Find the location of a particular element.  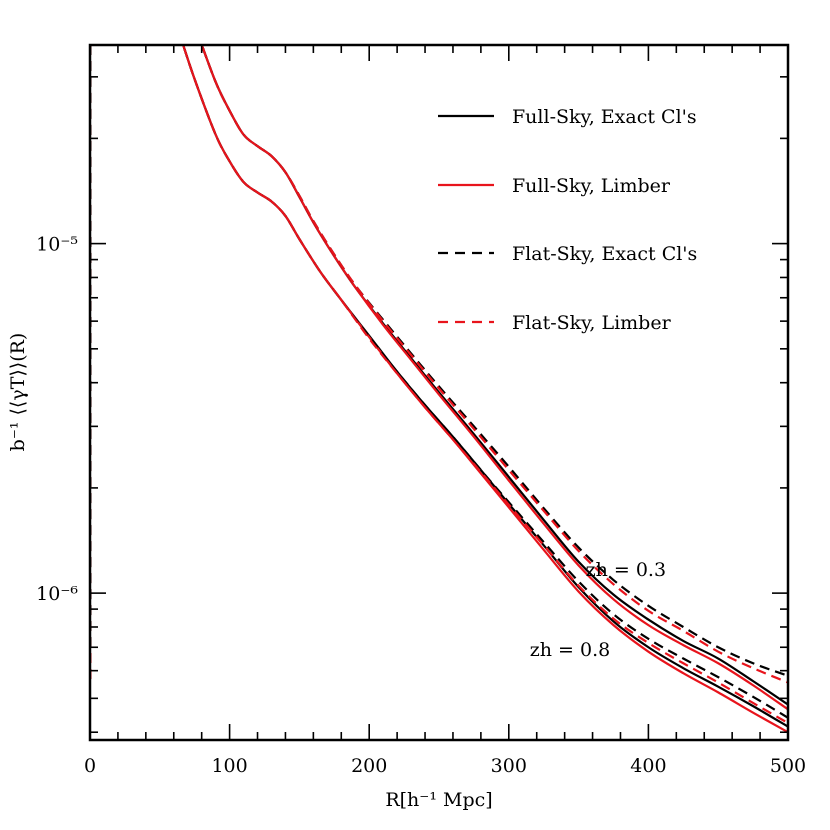

x-axis-label: R[h⁻¹ Mpc] is located at coordinates (438, 800).